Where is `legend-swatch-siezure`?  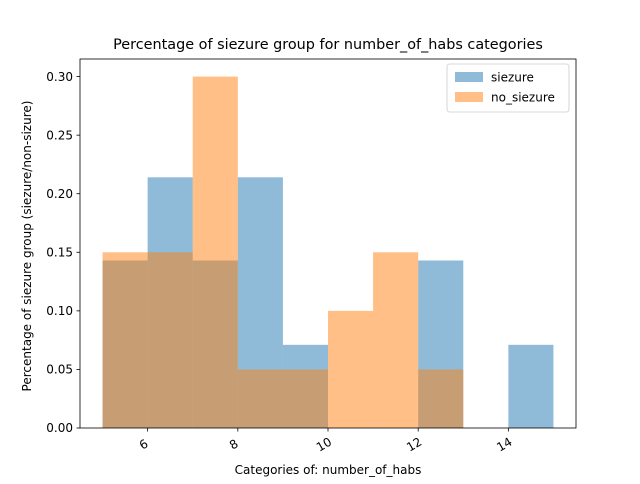 legend-swatch-siezure is located at coordinates (469, 77).